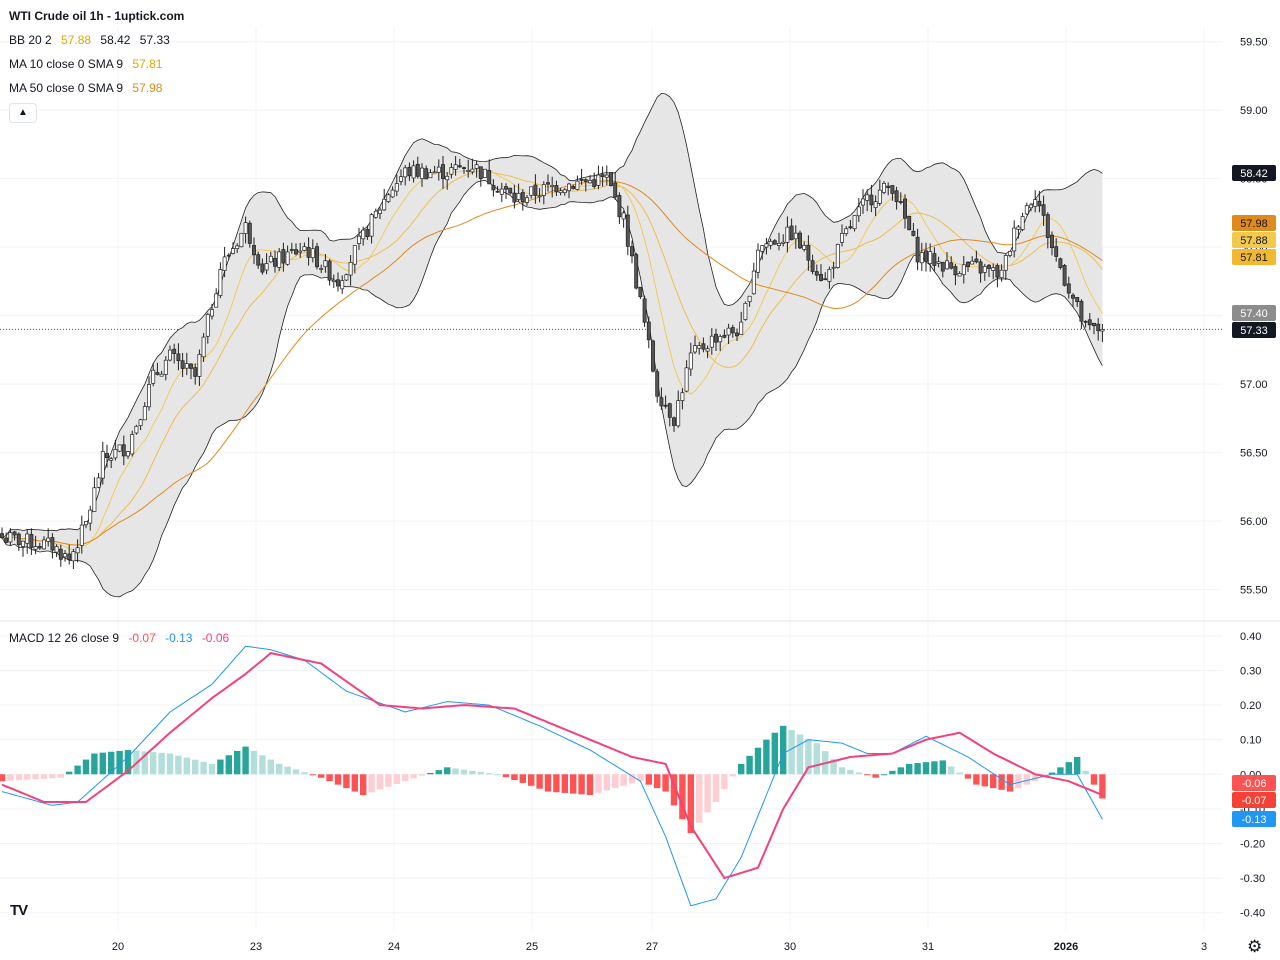 Image resolution: width=1280 pixels, height=960 pixels. What do you see at coordinates (23, 113) in the screenshot?
I see `collapse-legend-button: ▲` at bounding box center [23, 113].